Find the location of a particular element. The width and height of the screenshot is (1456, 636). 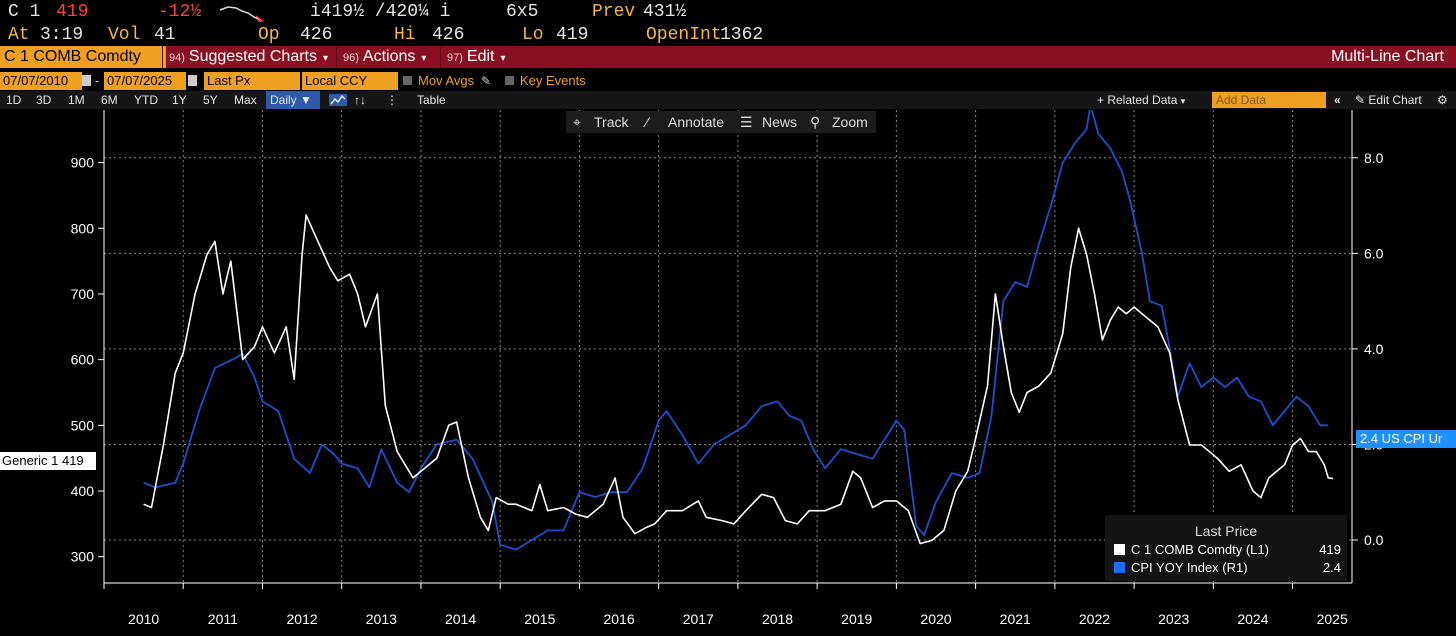

security-field: C 1 COMB Comdty is located at coordinates (83, 57).